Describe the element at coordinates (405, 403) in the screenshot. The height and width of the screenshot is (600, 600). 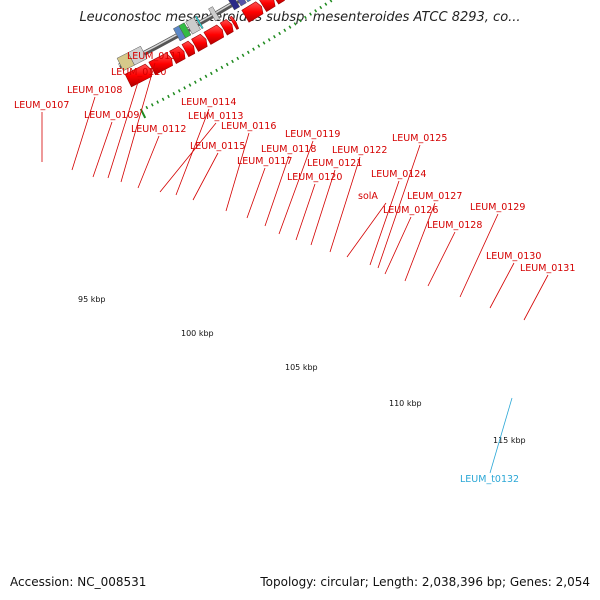
I see `scale-label: 110 kbp` at that location.